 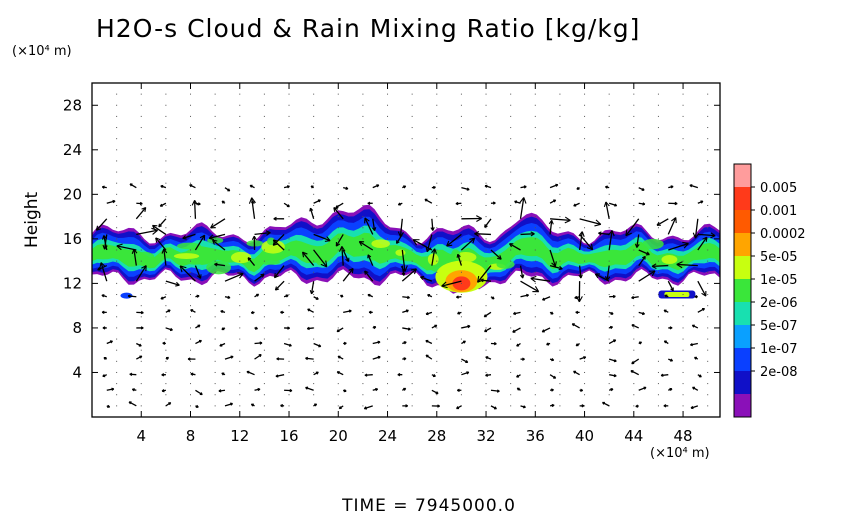 What do you see at coordinates (742, 245) in the screenshot?
I see `colorbar-swatch` at bounding box center [742, 245].